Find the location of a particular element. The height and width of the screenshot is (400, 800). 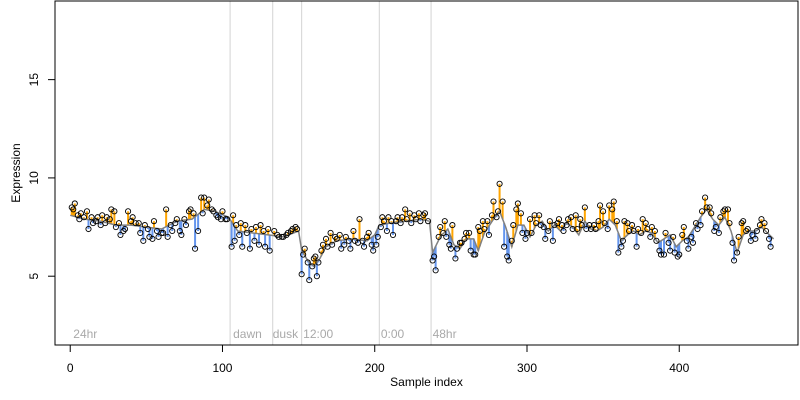

y-tick-label: 15 is located at coordinates (34, 80).